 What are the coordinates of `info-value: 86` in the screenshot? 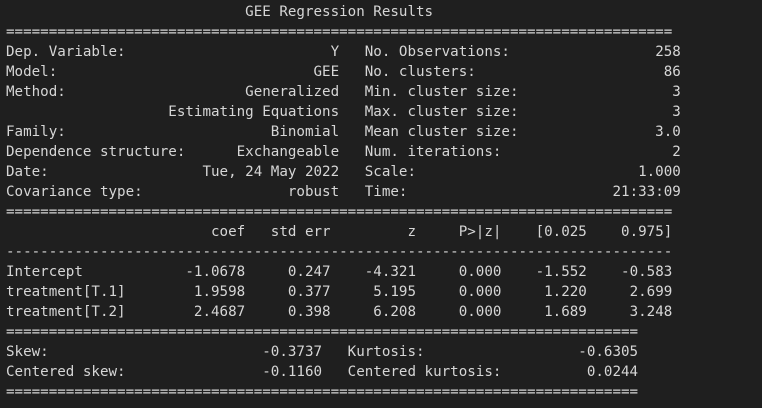 It's located at (578, 72).